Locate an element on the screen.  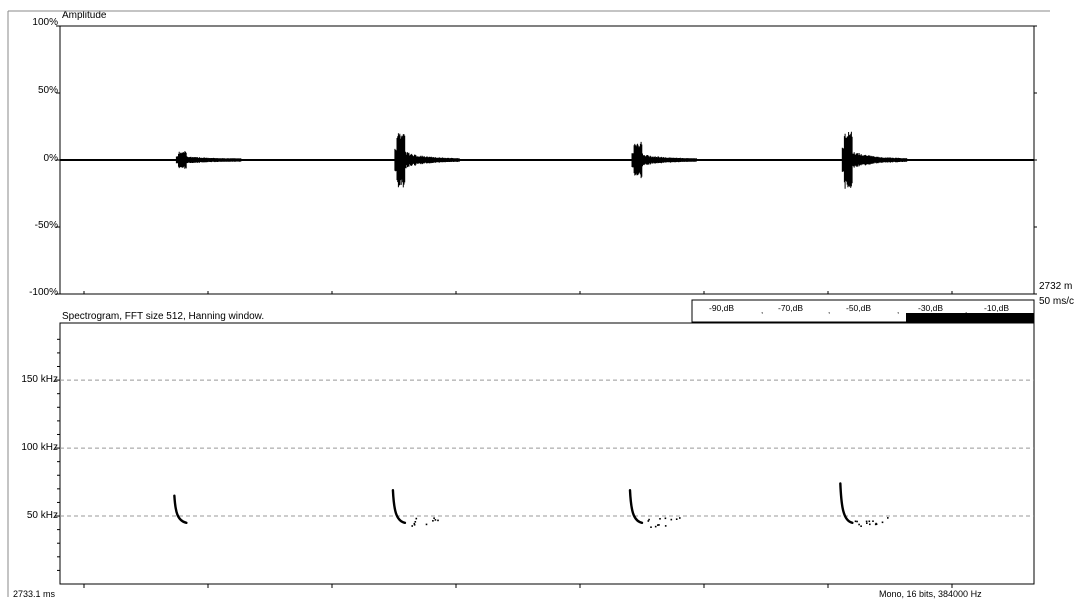
db-legend-label: -90,dB is located at coordinates (721, 308).